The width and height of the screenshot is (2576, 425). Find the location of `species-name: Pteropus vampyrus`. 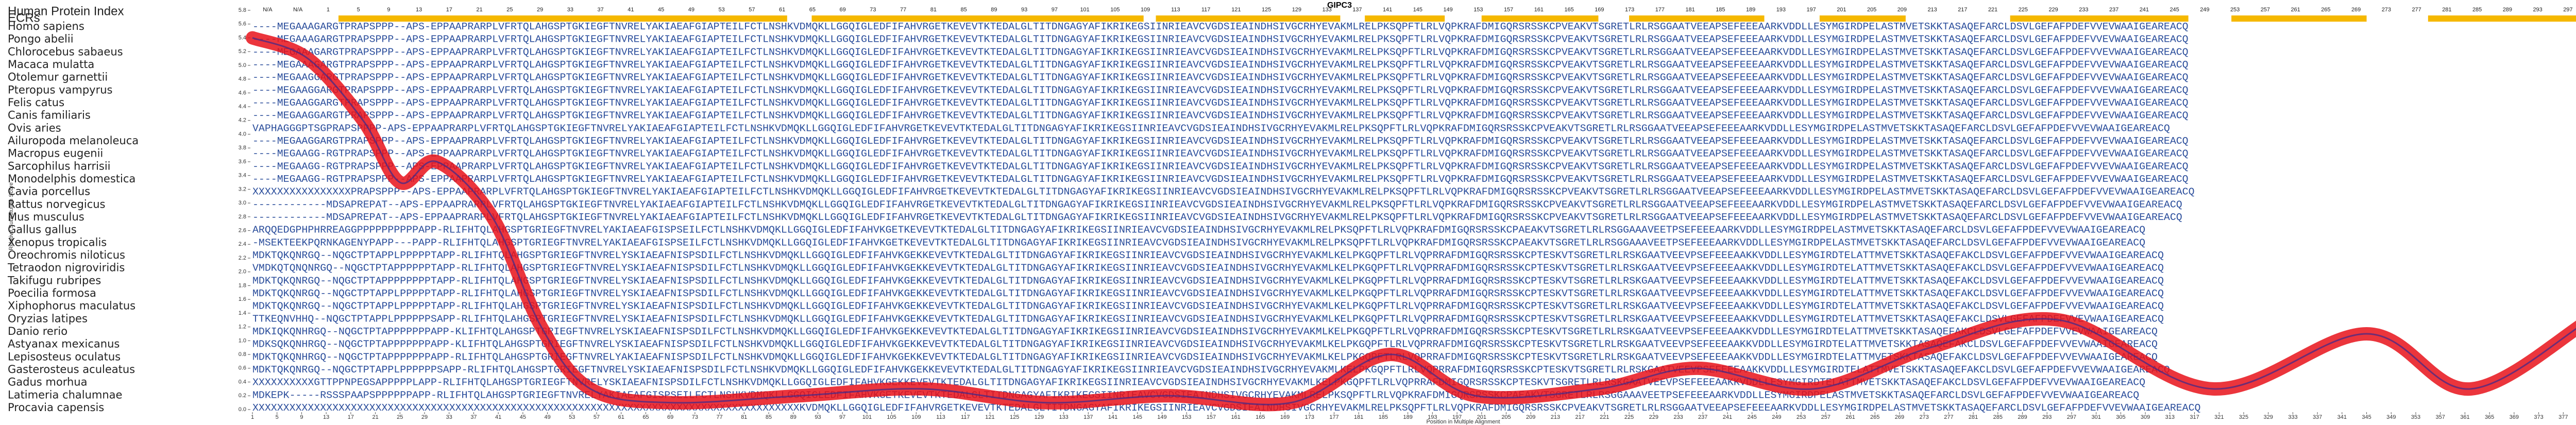

species-name: Pteropus vampyrus is located at coordinates (60, 89).